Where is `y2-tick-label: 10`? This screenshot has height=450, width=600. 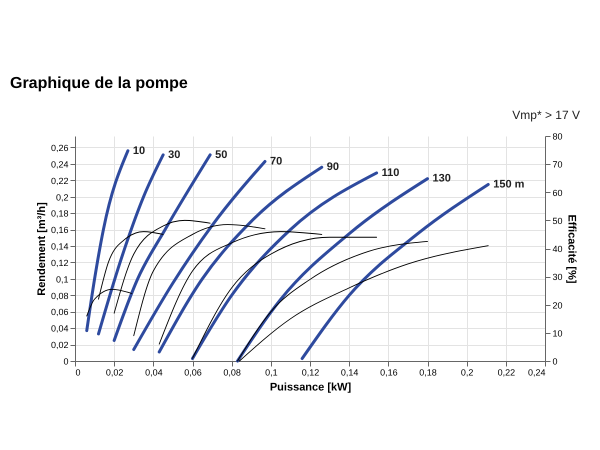
y2-tick-label: 10 is located at coordinates (557, 333).